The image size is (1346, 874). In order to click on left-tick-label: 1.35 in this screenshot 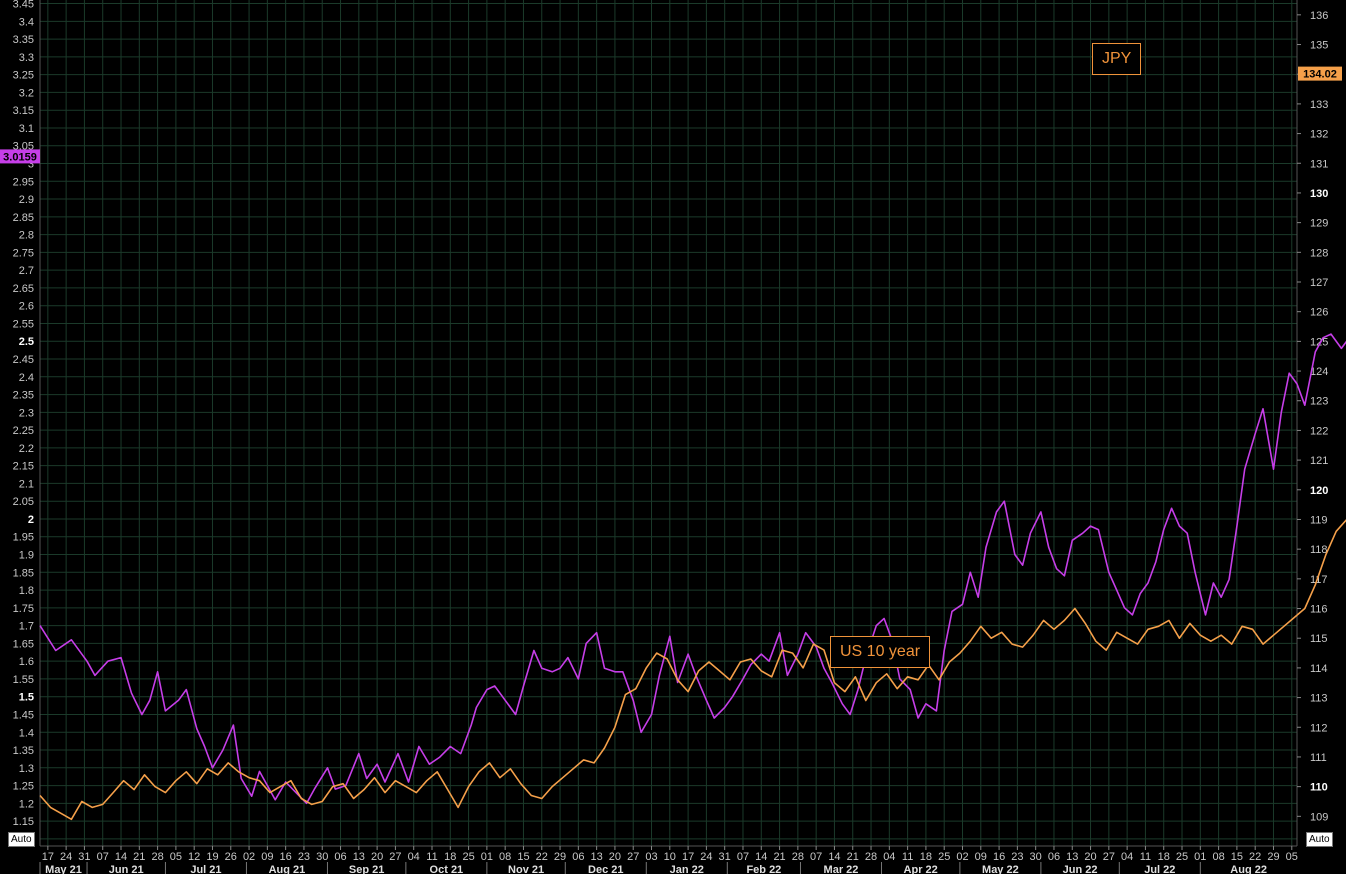, I will do `click(23, 751)`.